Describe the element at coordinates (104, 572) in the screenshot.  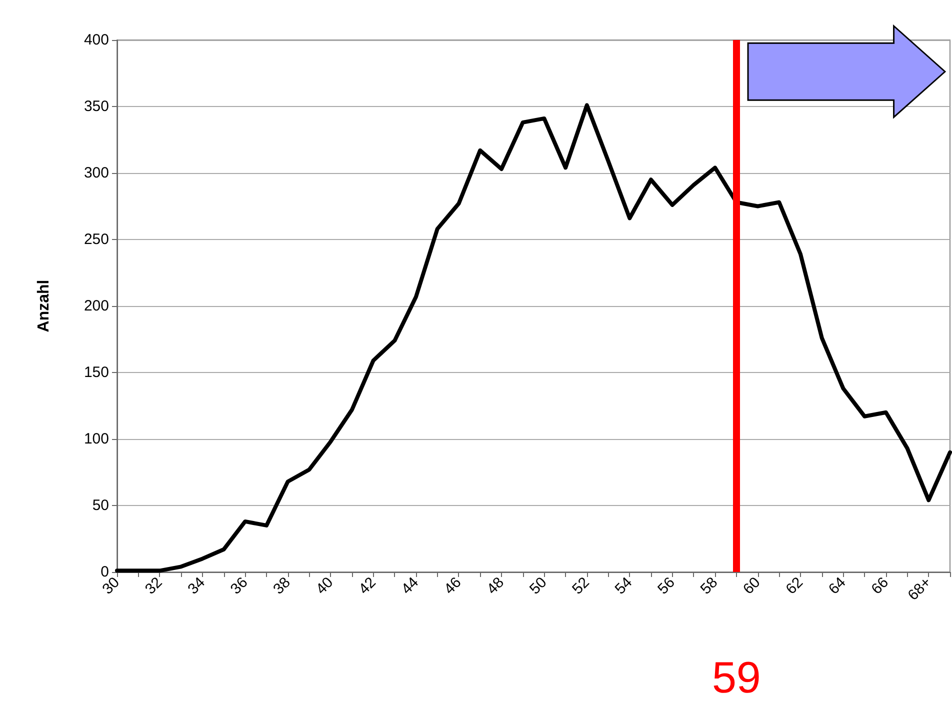
I see `y-tick-label: 0` at that location.